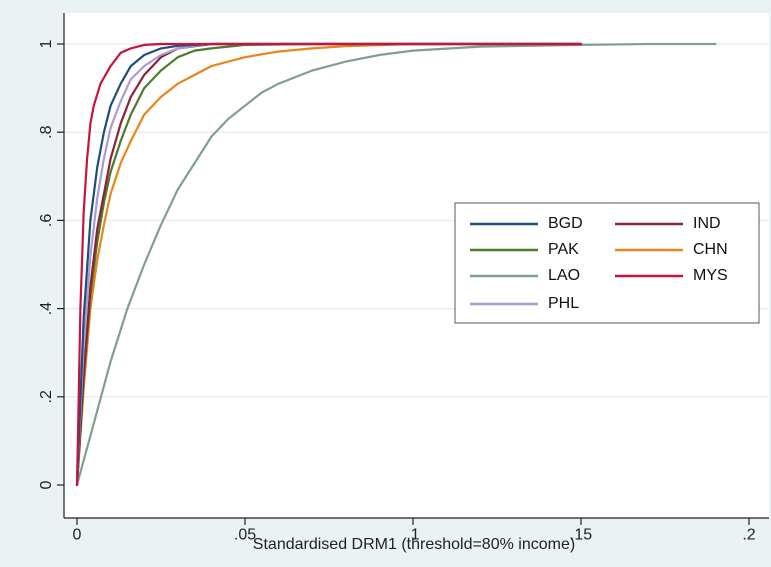  What do you see at coordinates (46, 43) in the screenshot?
I see `y-tick-label-5: 1` at bounding box center [46, 43].